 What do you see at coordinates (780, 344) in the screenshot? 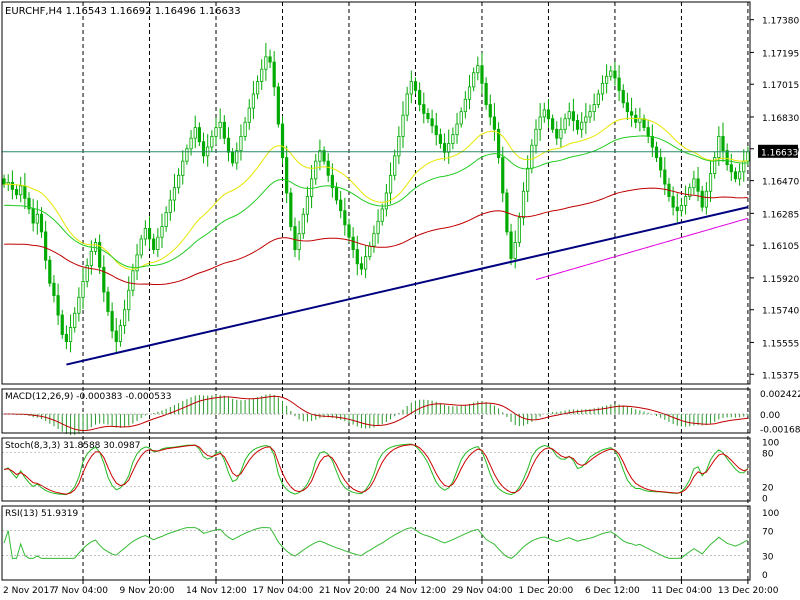
I see `price-tick-label: 1.15555` at bounding box center [780, 344].